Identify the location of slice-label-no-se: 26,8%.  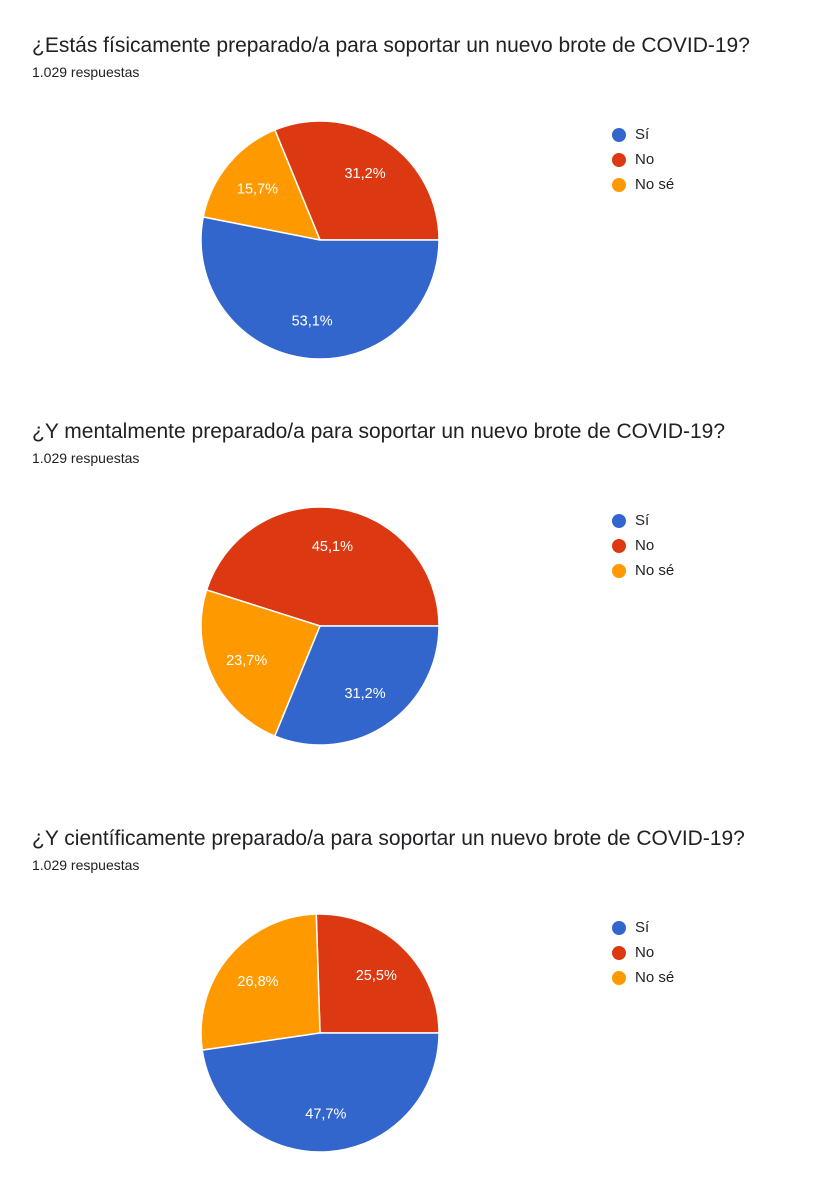
(257, 982).